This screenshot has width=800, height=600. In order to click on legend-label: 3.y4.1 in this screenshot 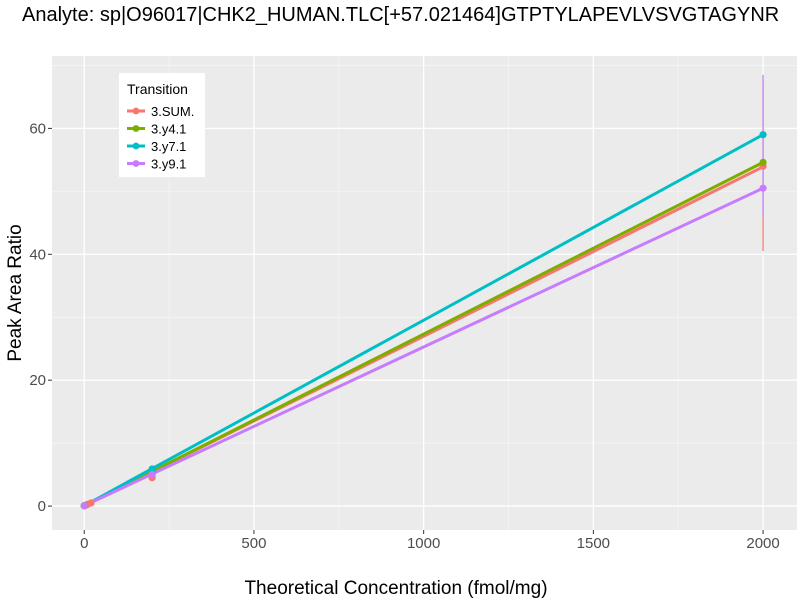, I will do `click(168, 129)`.